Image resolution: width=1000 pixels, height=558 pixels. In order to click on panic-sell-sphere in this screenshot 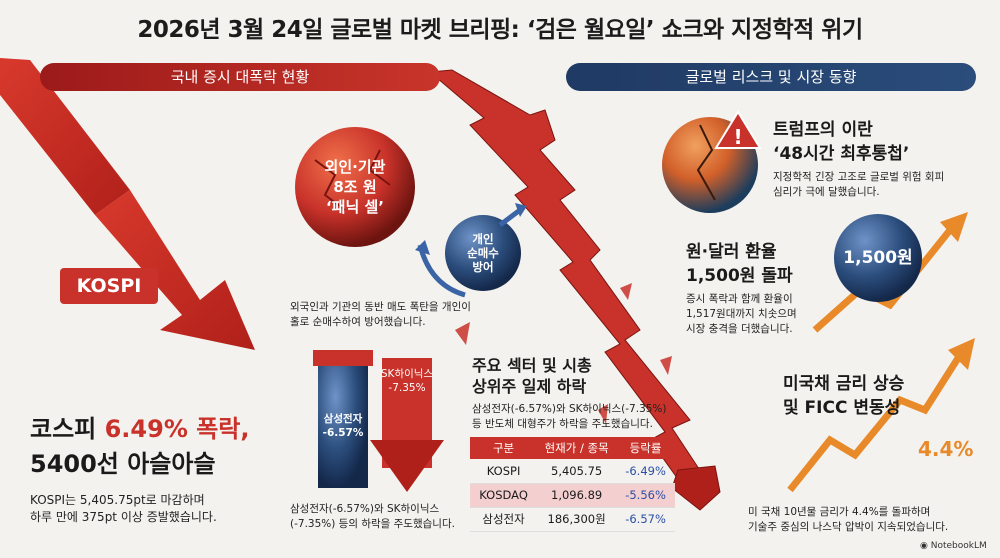, I will do `click(355, 187)`.